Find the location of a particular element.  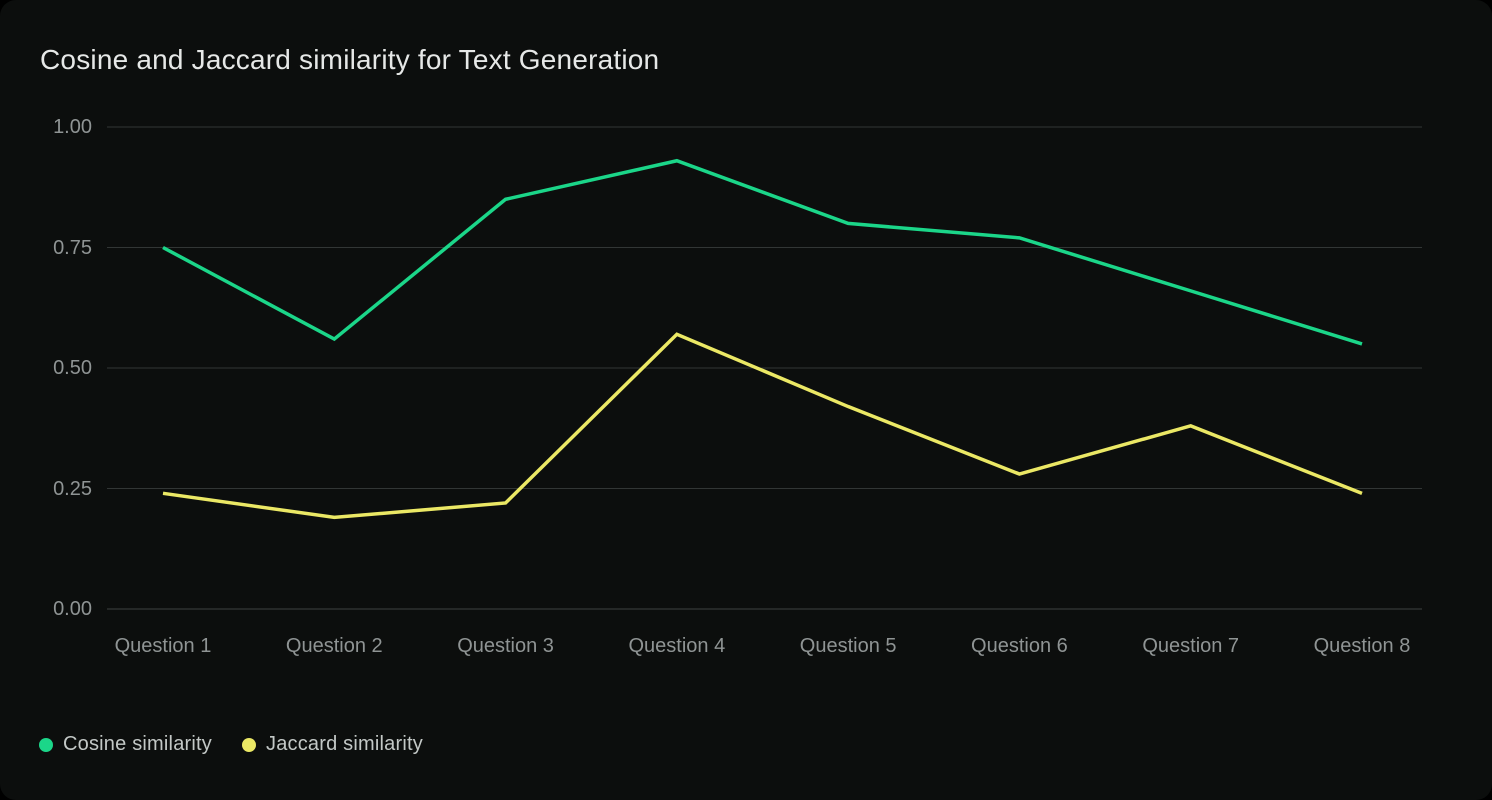

legend-dot-jaccard-icon is located at coordinates (249, 744).